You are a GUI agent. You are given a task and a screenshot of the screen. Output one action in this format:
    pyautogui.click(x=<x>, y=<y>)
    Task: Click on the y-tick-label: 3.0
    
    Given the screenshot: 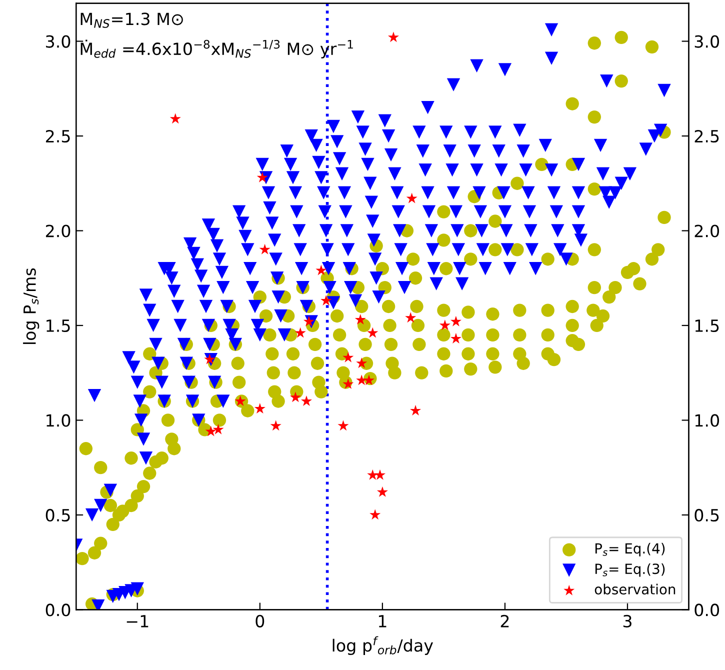 What is the action you would take?
    pyautogui.click(x=58, y=41)
    